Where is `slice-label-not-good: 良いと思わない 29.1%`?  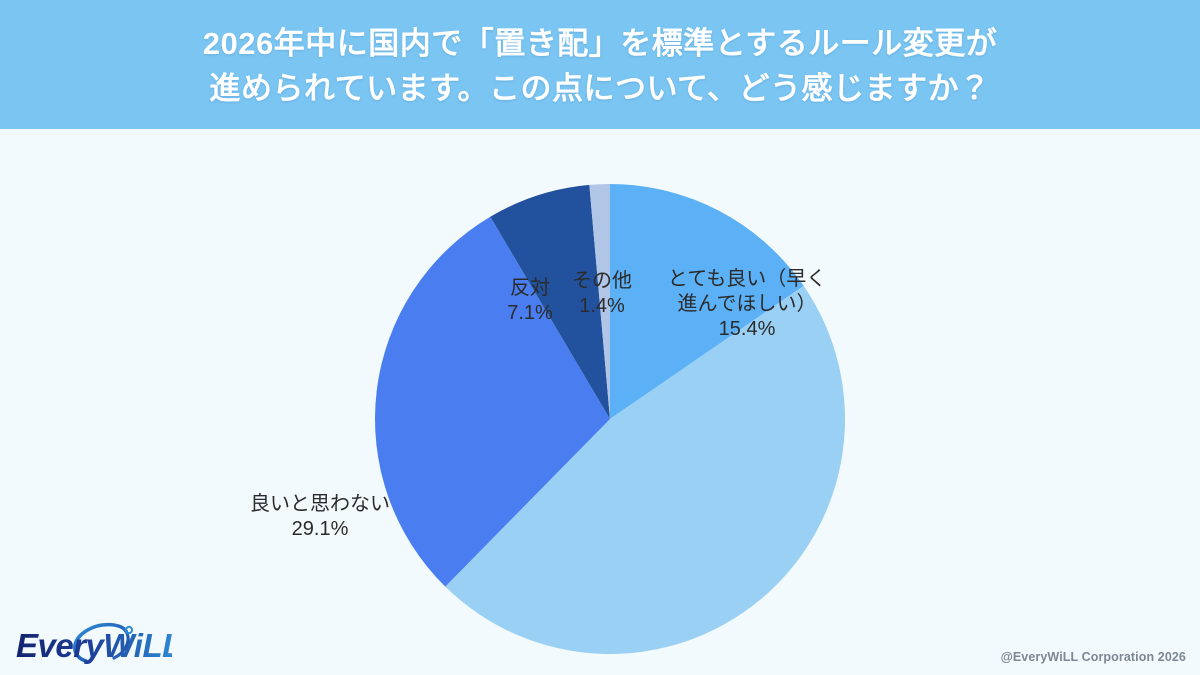 slice-label-not-good: 良いと思わない 29.1% is located at coordinates (320, 517).